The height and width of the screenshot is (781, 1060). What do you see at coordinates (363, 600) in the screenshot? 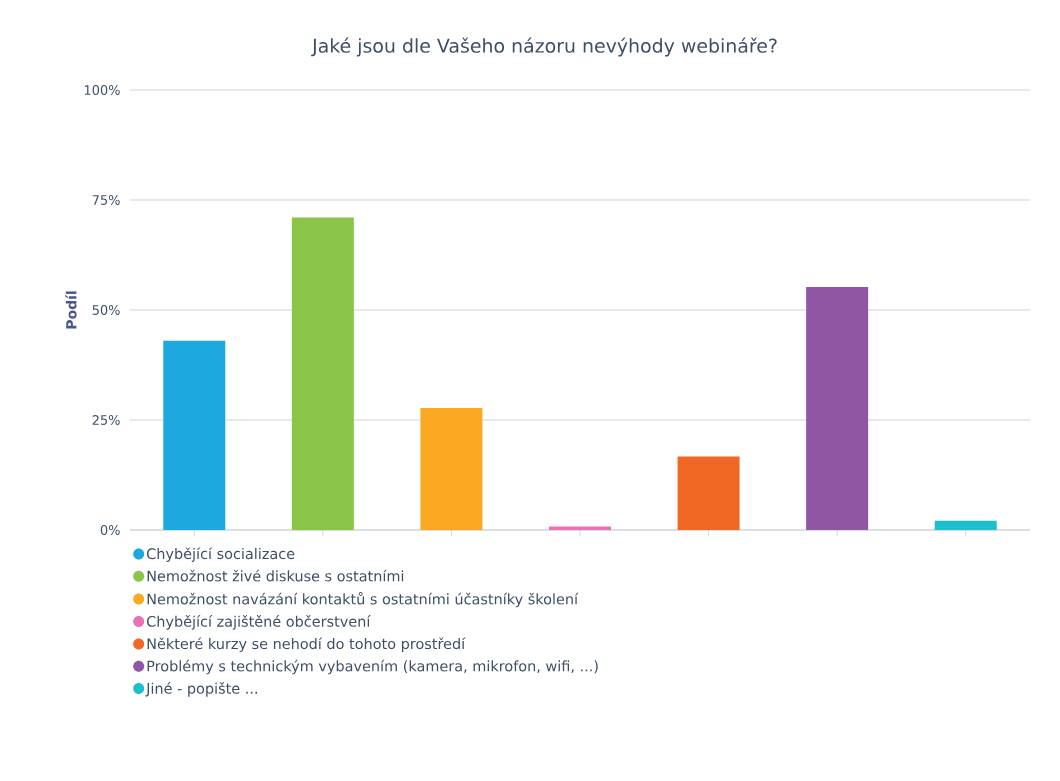
I see `legend-label: Nemožnost navázání kontaktů s ostatními účastníky školení` at bounding box center [363, 600].